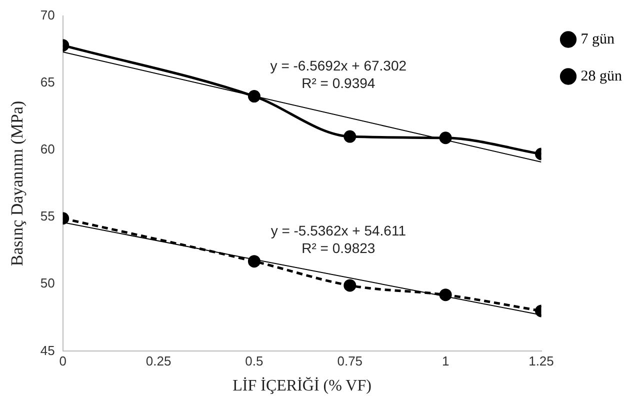 The image size is (638, 400). What do you see at coordinates (597, 39) in the screenshot?
I see `legend-label: 7 gün` at bounding box center [597, 39].